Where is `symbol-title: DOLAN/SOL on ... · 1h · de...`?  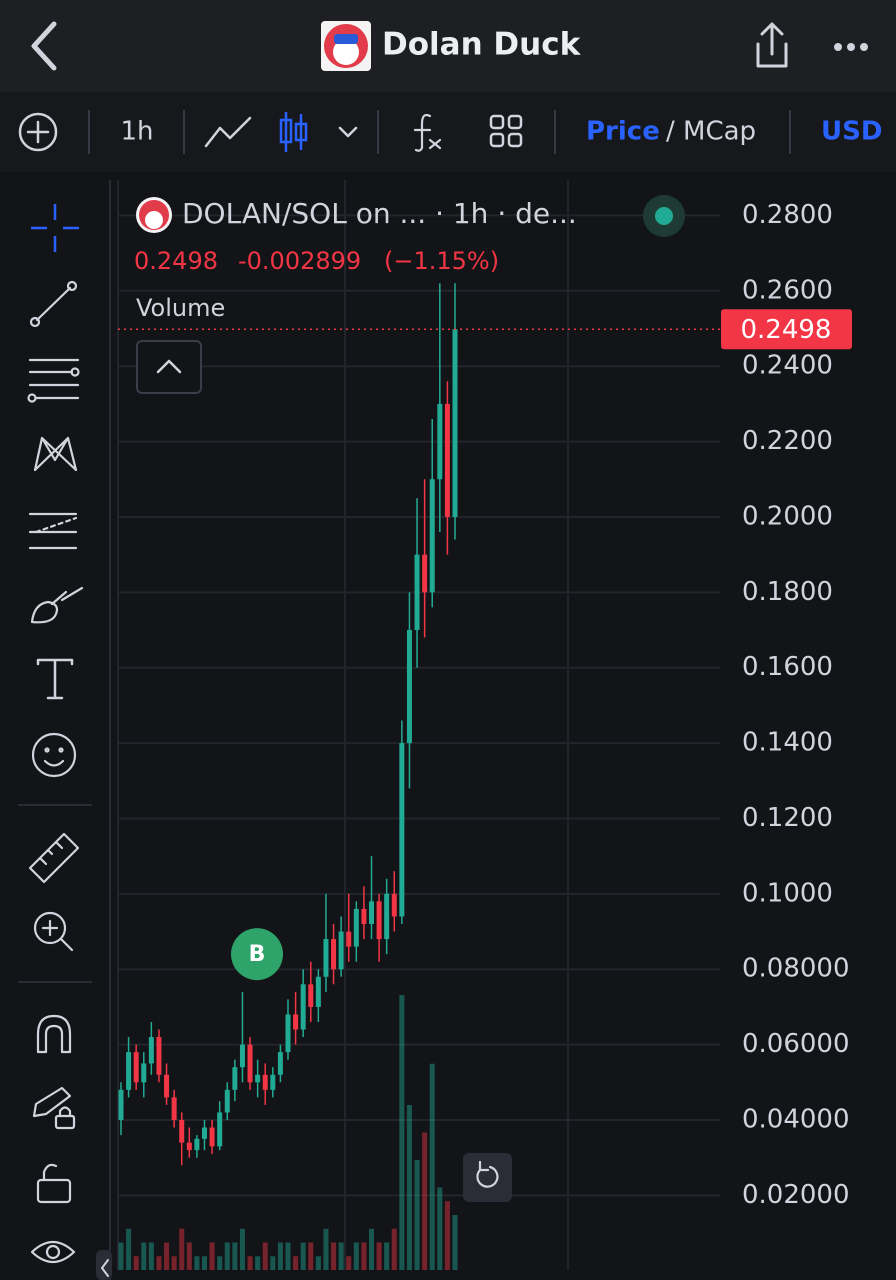
symbol-title: DOLAN/SOL on ... · 1h · de... is located at coordinates (379, 213).